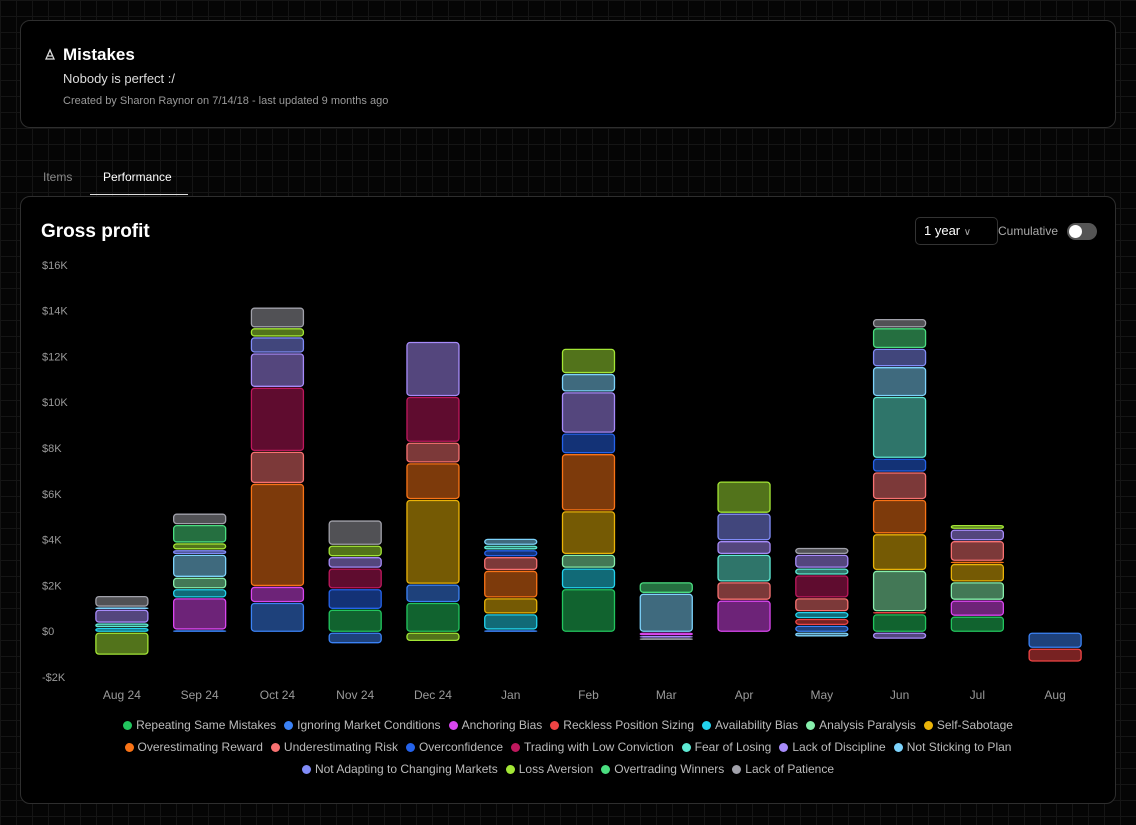  What do you see at coordinates (556, 769) in the screenshot?
I see `legend-label: Loss Aversion` at bounding box center [556, 769].